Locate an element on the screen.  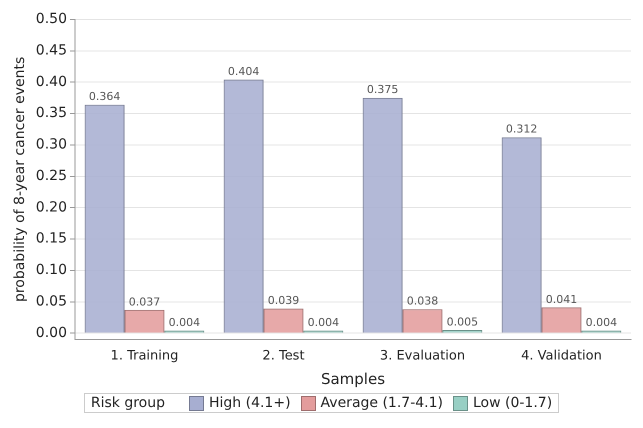
y-tick-label: 0.30 is located at coordinates (51, 144).